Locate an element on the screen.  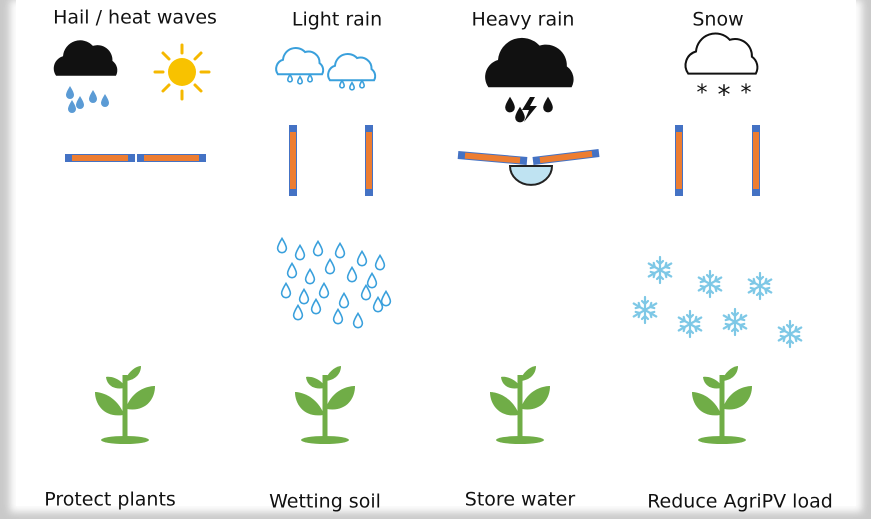
outcome-label: Reduce AgriPV load is located at coordinates (740, 502).